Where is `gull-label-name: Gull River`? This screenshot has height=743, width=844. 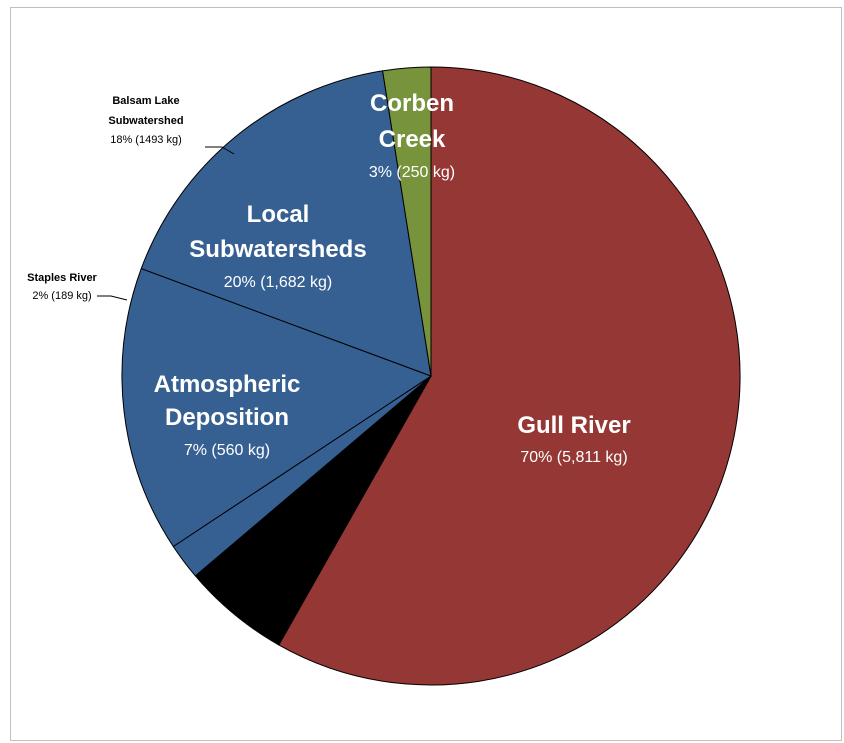 gull-label-name: Gull River is located at coordinates (573, 425).